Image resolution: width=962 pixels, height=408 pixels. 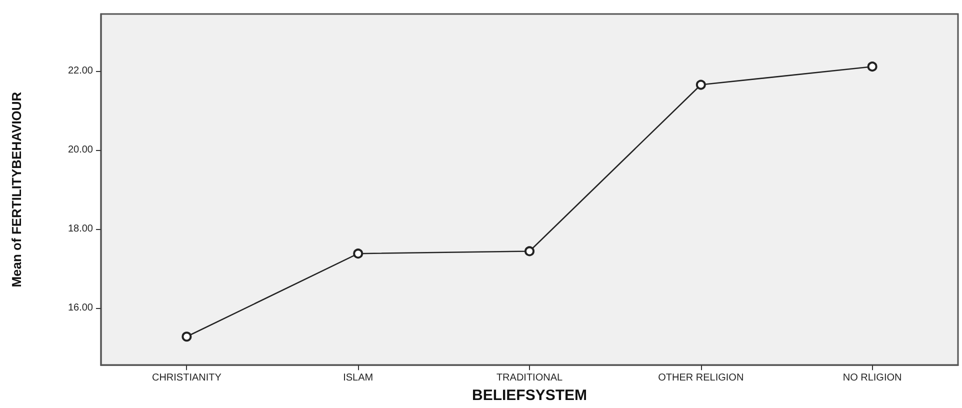 What do you see at coordinates (529, 378) in the screenshot?
I see `x-tick-label: TRADITIONAL` at bounding box center [529, 378].